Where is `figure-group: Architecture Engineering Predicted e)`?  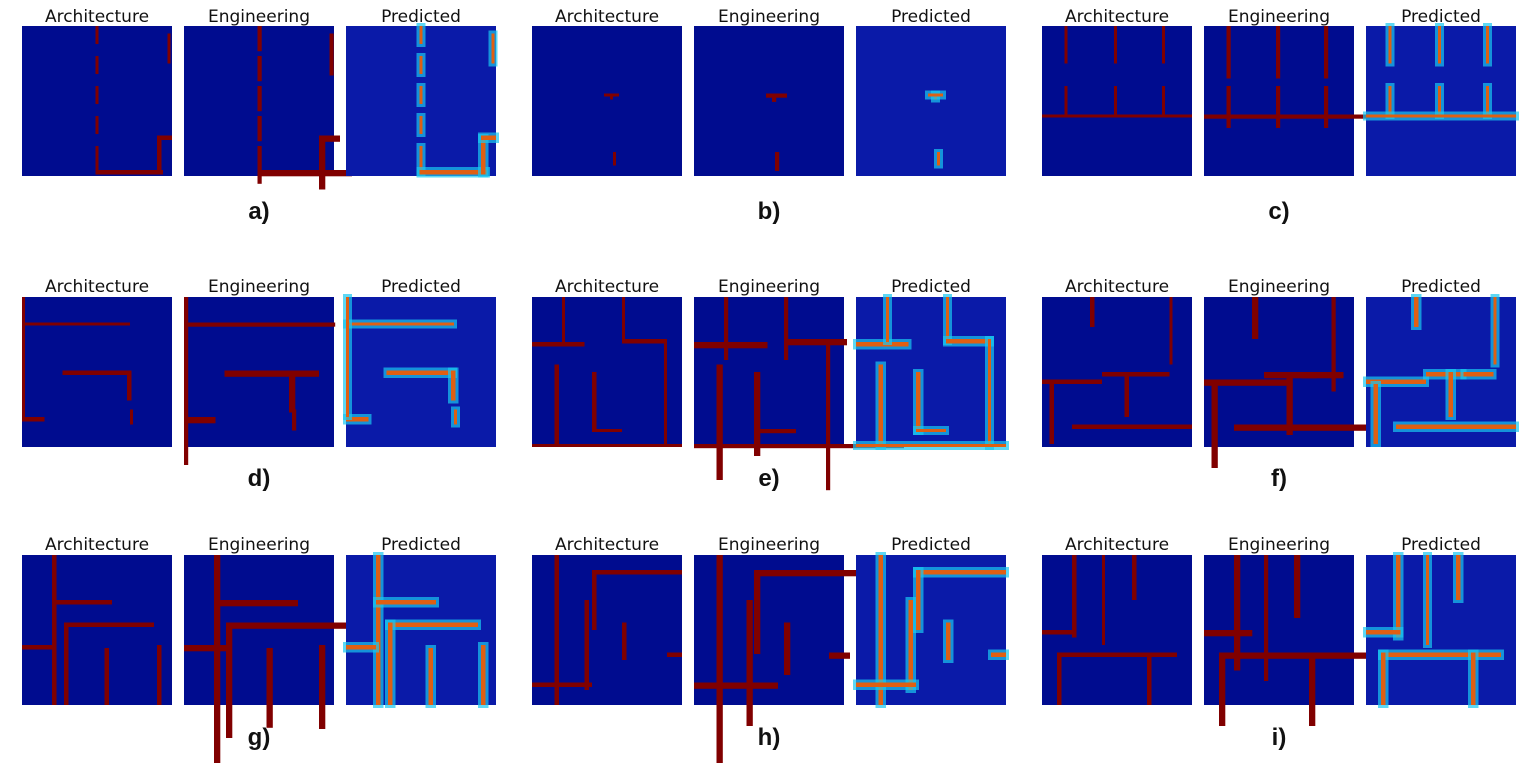 figure-group: Architecture Engineering Predicted e) is located at coordinates (770, 384).